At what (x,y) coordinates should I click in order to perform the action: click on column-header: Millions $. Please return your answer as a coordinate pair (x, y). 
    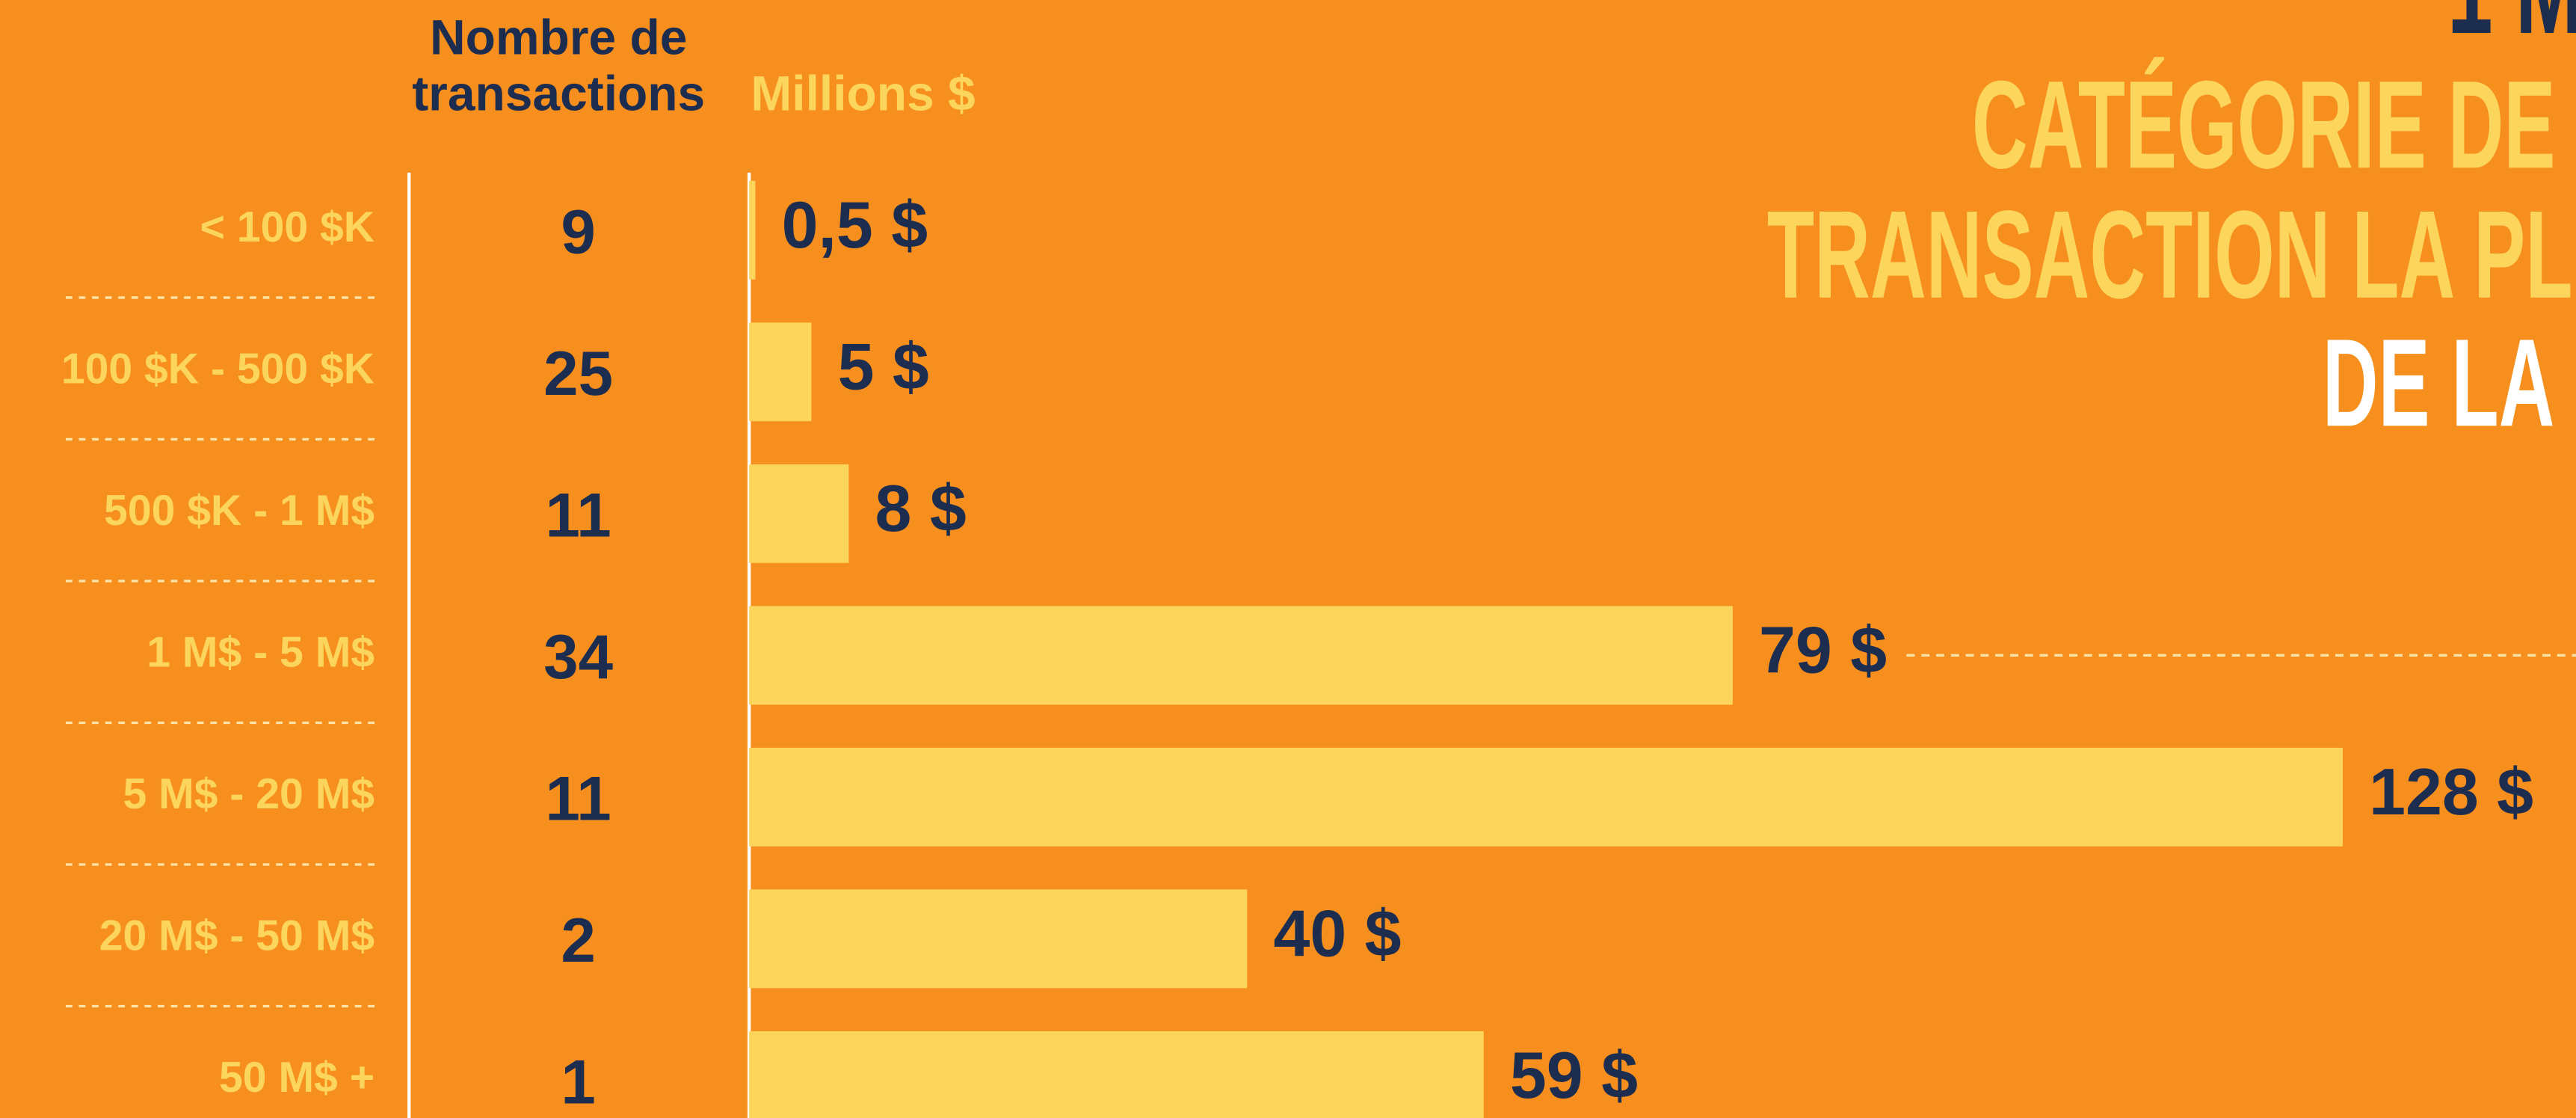
    Looking at the image, I should click on (863, 92).